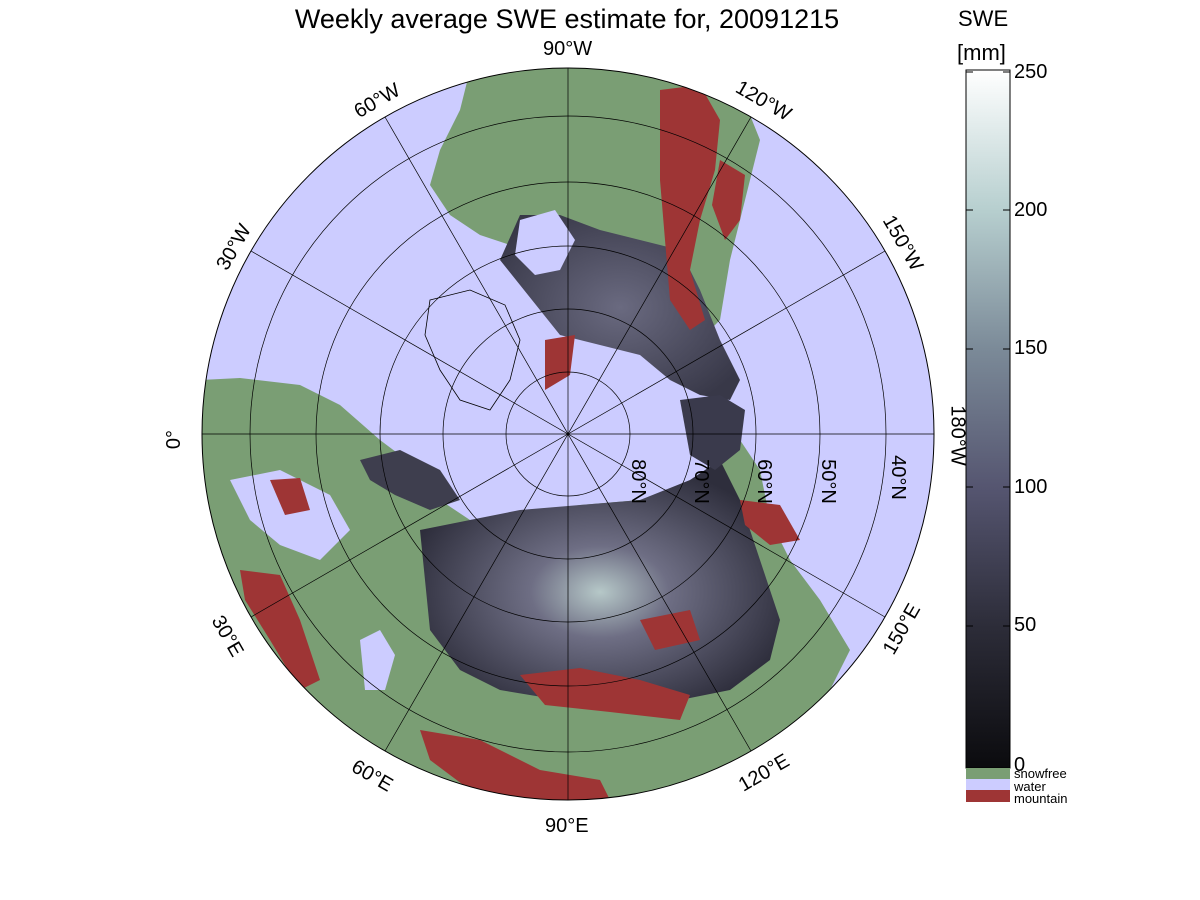 The image size is (1200, 900). I want to click on lat-label-70n: 70°N, so click(700, 481).